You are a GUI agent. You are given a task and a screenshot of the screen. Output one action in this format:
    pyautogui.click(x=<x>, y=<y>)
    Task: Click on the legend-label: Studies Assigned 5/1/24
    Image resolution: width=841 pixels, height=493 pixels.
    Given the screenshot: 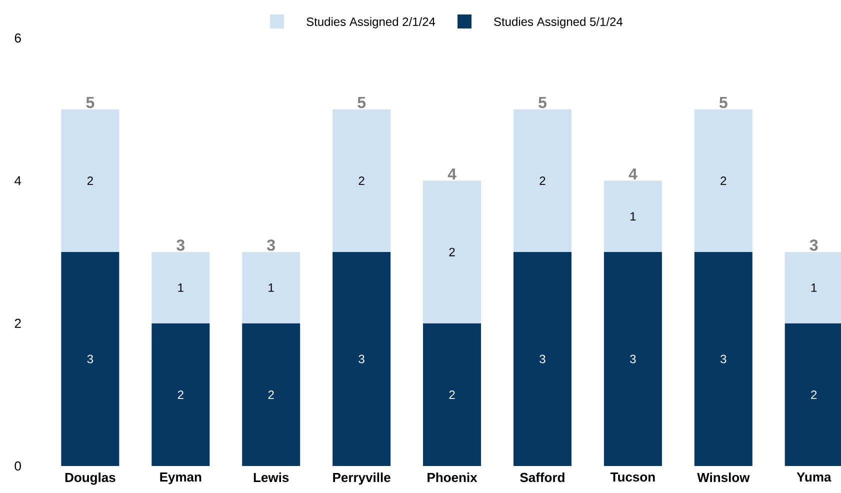 What is the action you would take?
    pyautogui.click(x=558, y=22)
    